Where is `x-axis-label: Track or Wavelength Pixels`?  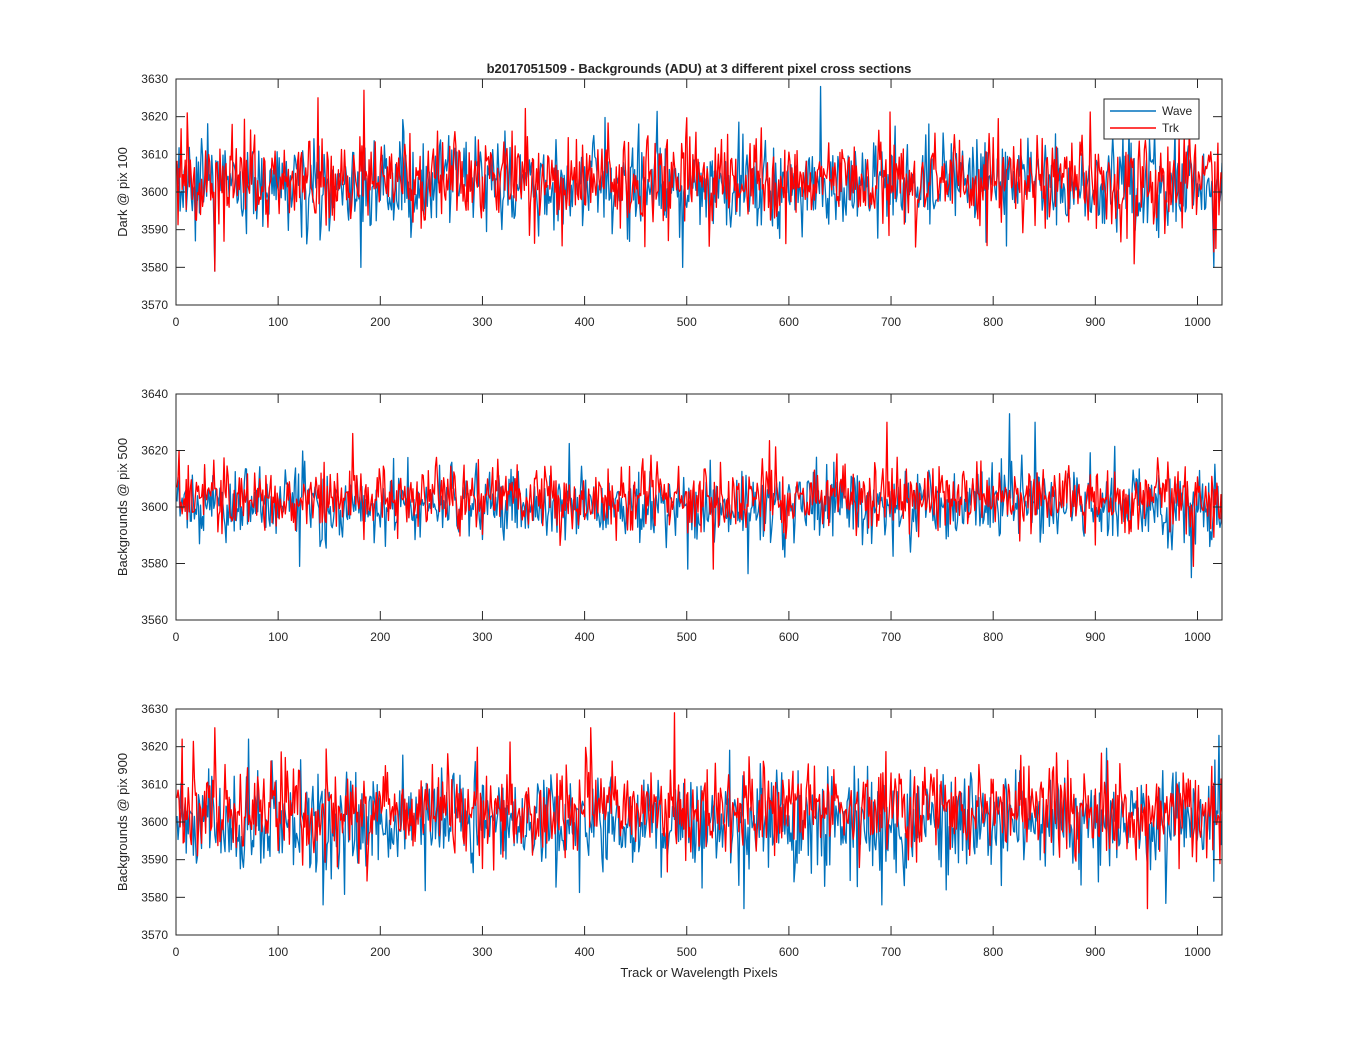 x-axis-label: Track or Wavelength Pixels is located at coordinates (699, 972).